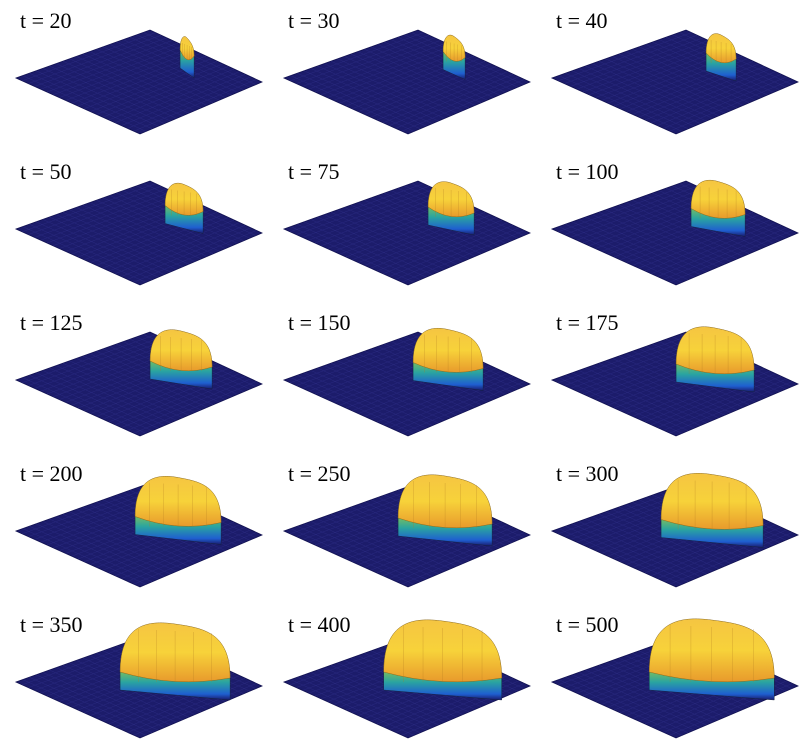 This screenshot has height=756, width=804. Describe the element at coordinates (51, 322) in the screenshot. I see `panel-label: t = 125` at that location.